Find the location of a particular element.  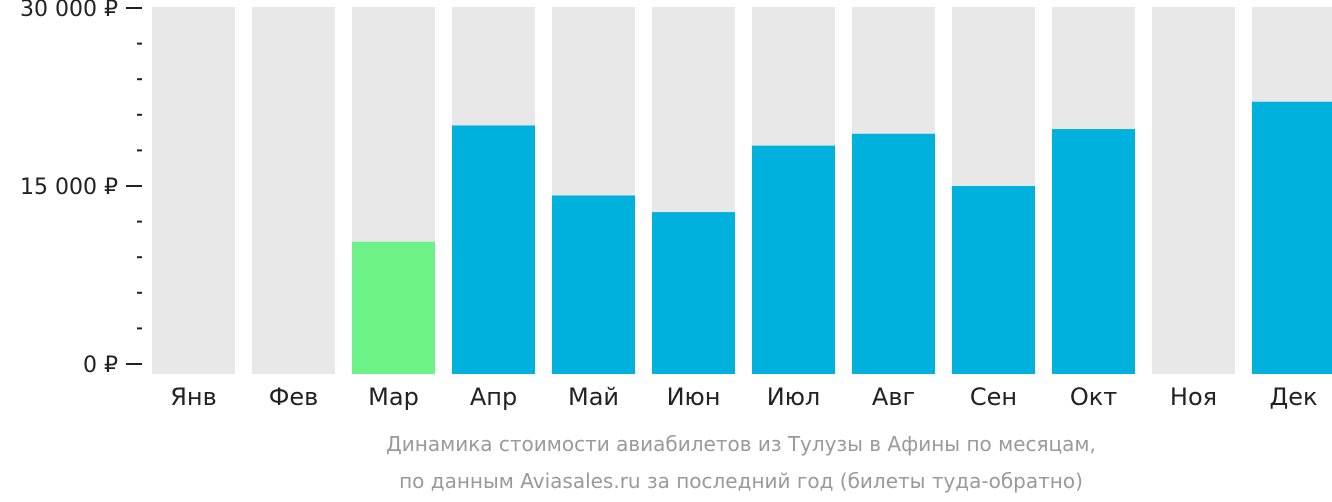

x-tick-label: Янв is located at coordinates (193, 397).